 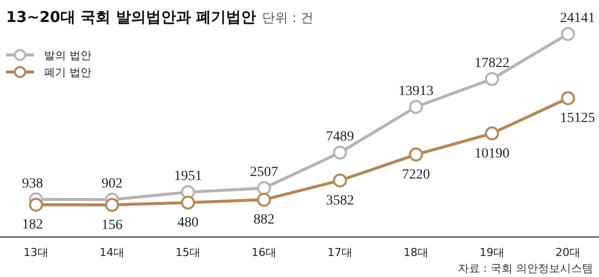 What do you see at coordinates (36, 252) in the screenshot?
I see `x-tick-label: 13대` at bounding box center [36, 252].